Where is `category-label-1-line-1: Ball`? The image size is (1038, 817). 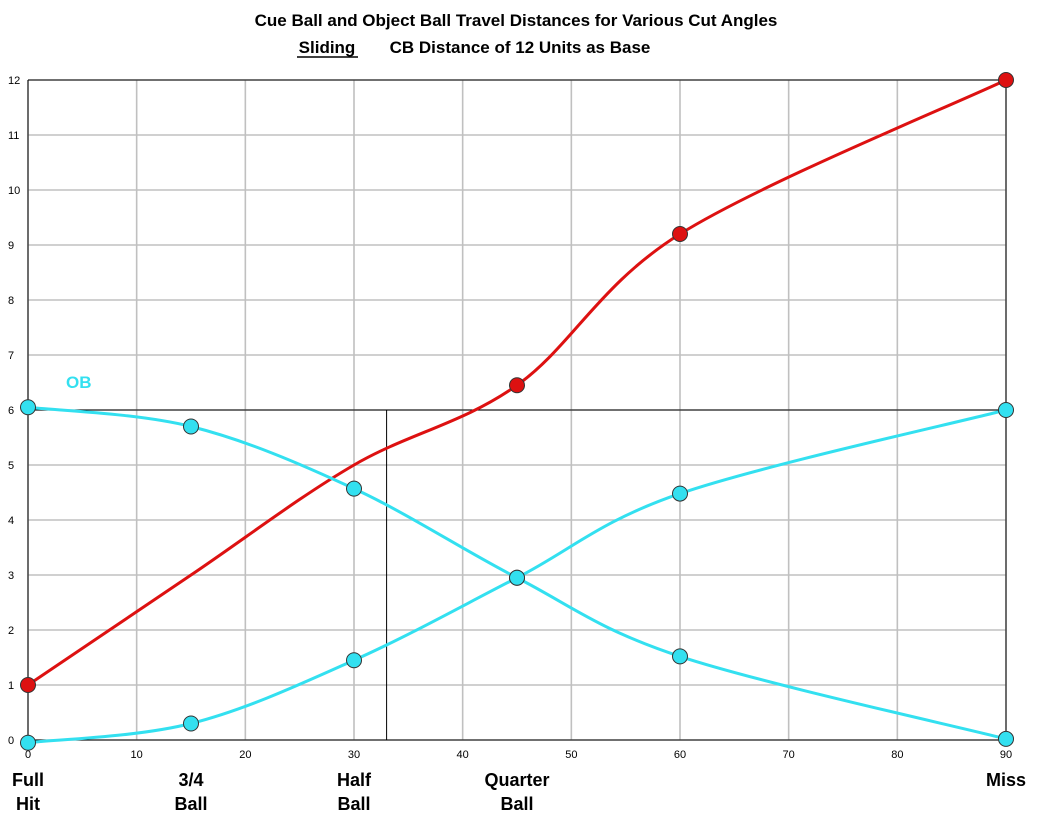 category-label-1-line-1: Ball is located at coordinates (190, 804).